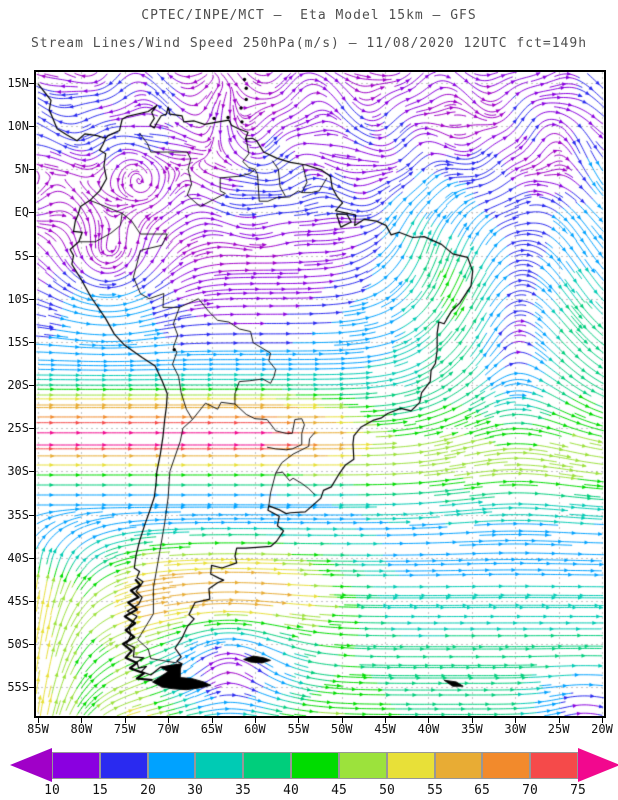 The height and width of the screenshot is (800, 618). Describe the element at coordinates (21, 212) in the screenshot. I see `lat-tick-label: EQ` at that location.